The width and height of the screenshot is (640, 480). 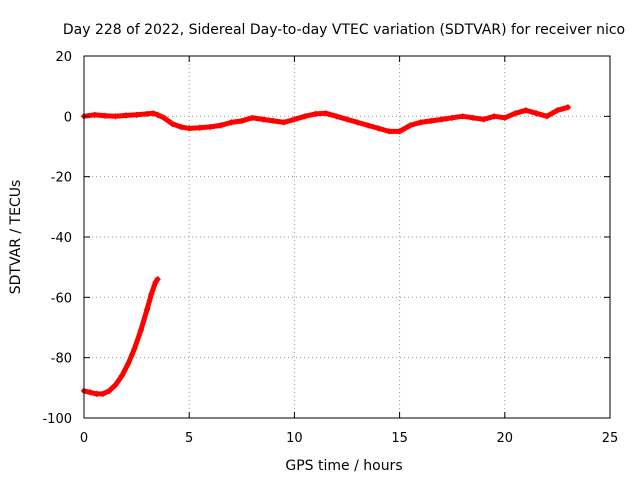 What do you see at coordinates (63, 57) in the screenshot?
I see `y-tick-label: 20` at bounding box center [63, 57].